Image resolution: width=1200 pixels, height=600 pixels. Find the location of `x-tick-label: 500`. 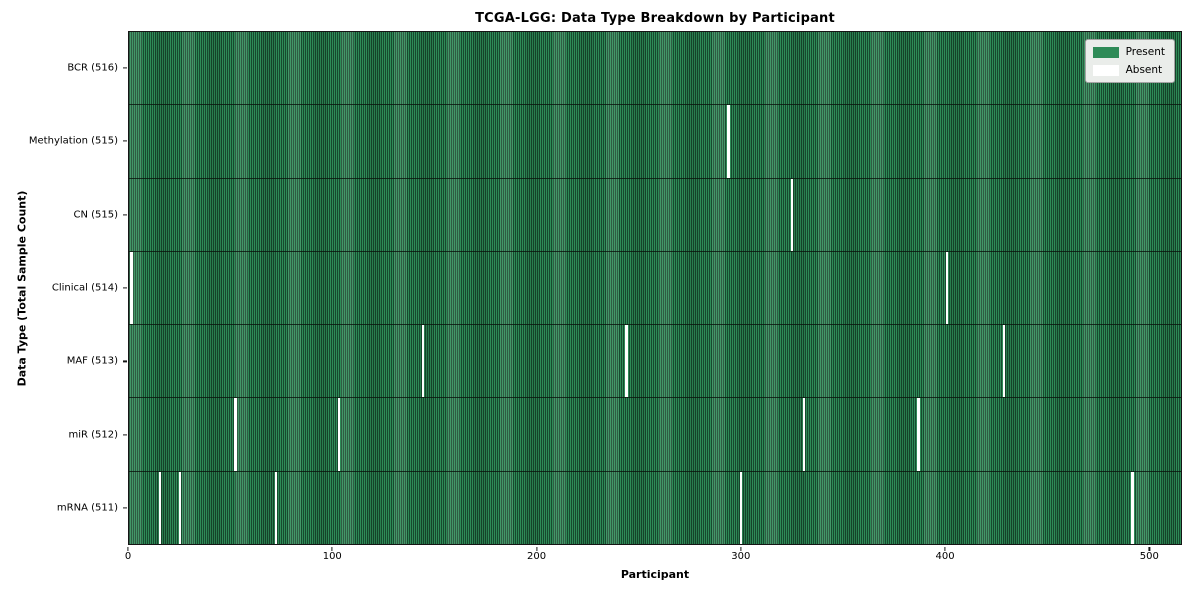

x-tick-label: 500 is located at coordinates (1149, 556).